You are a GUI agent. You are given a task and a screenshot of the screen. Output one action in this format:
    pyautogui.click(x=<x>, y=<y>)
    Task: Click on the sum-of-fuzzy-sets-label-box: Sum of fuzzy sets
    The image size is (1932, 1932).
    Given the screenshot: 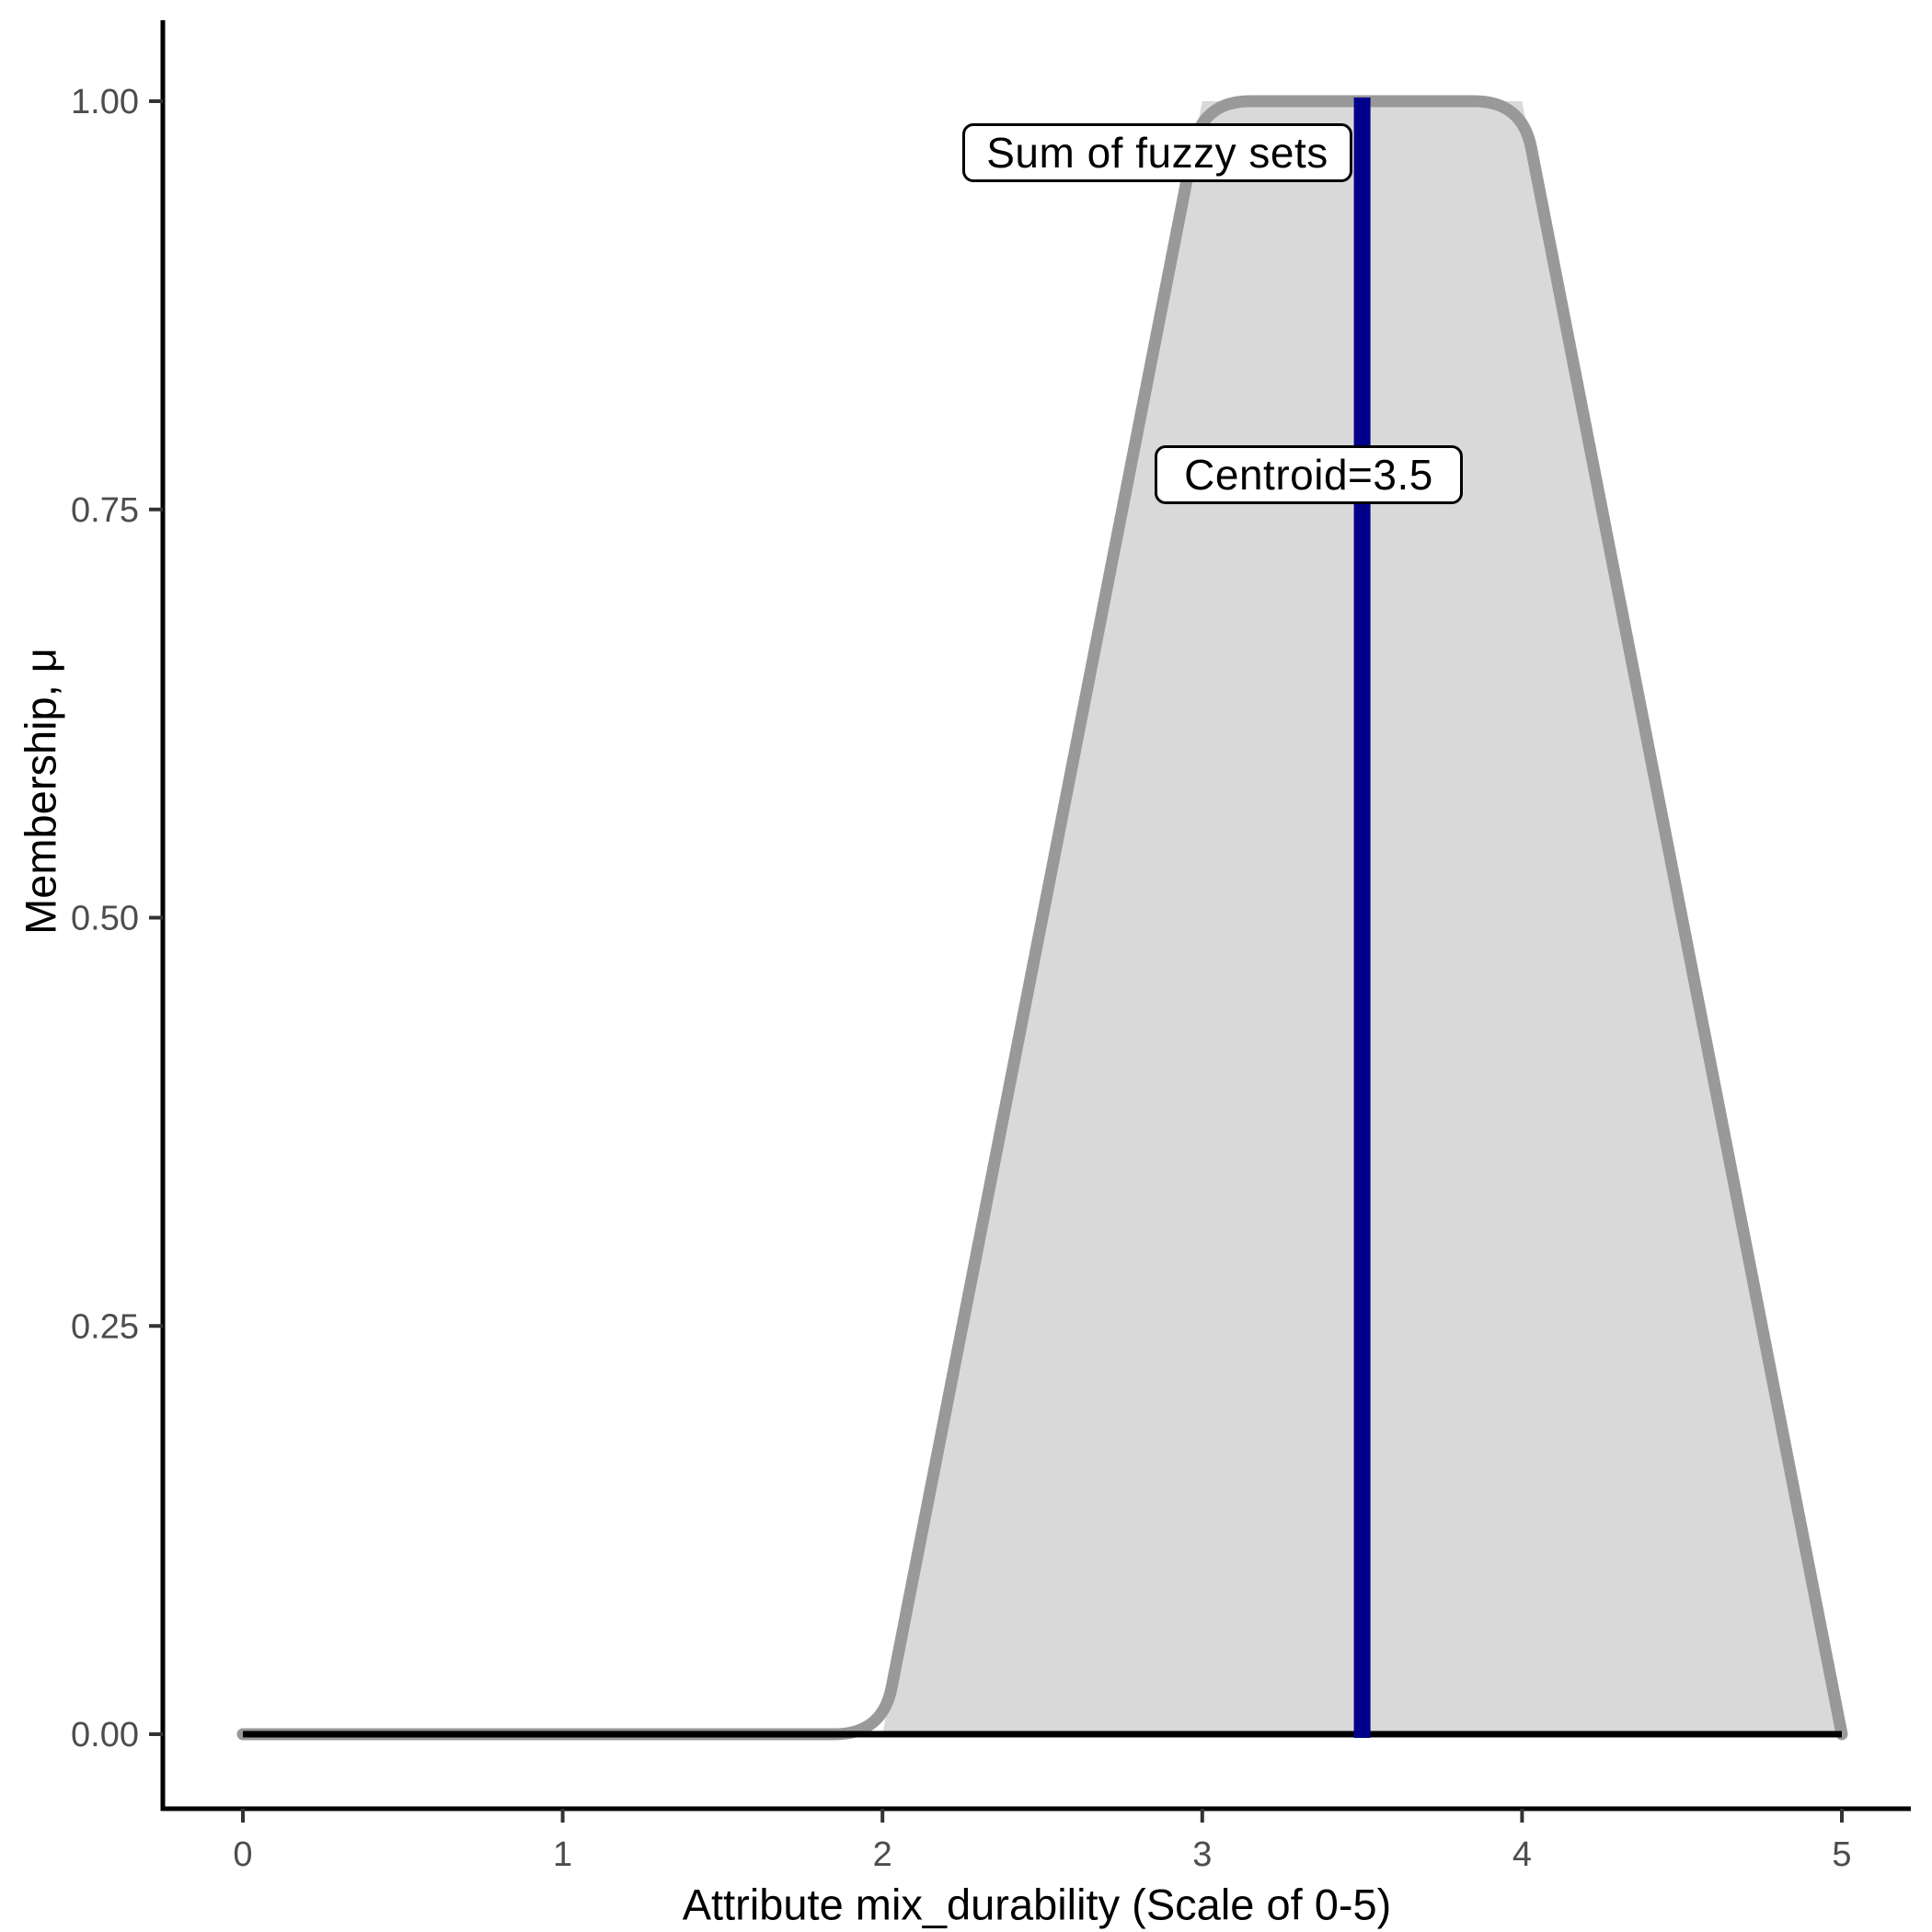 What is the action you would take?
    pyautogui.click(x=1157, y=152)
    